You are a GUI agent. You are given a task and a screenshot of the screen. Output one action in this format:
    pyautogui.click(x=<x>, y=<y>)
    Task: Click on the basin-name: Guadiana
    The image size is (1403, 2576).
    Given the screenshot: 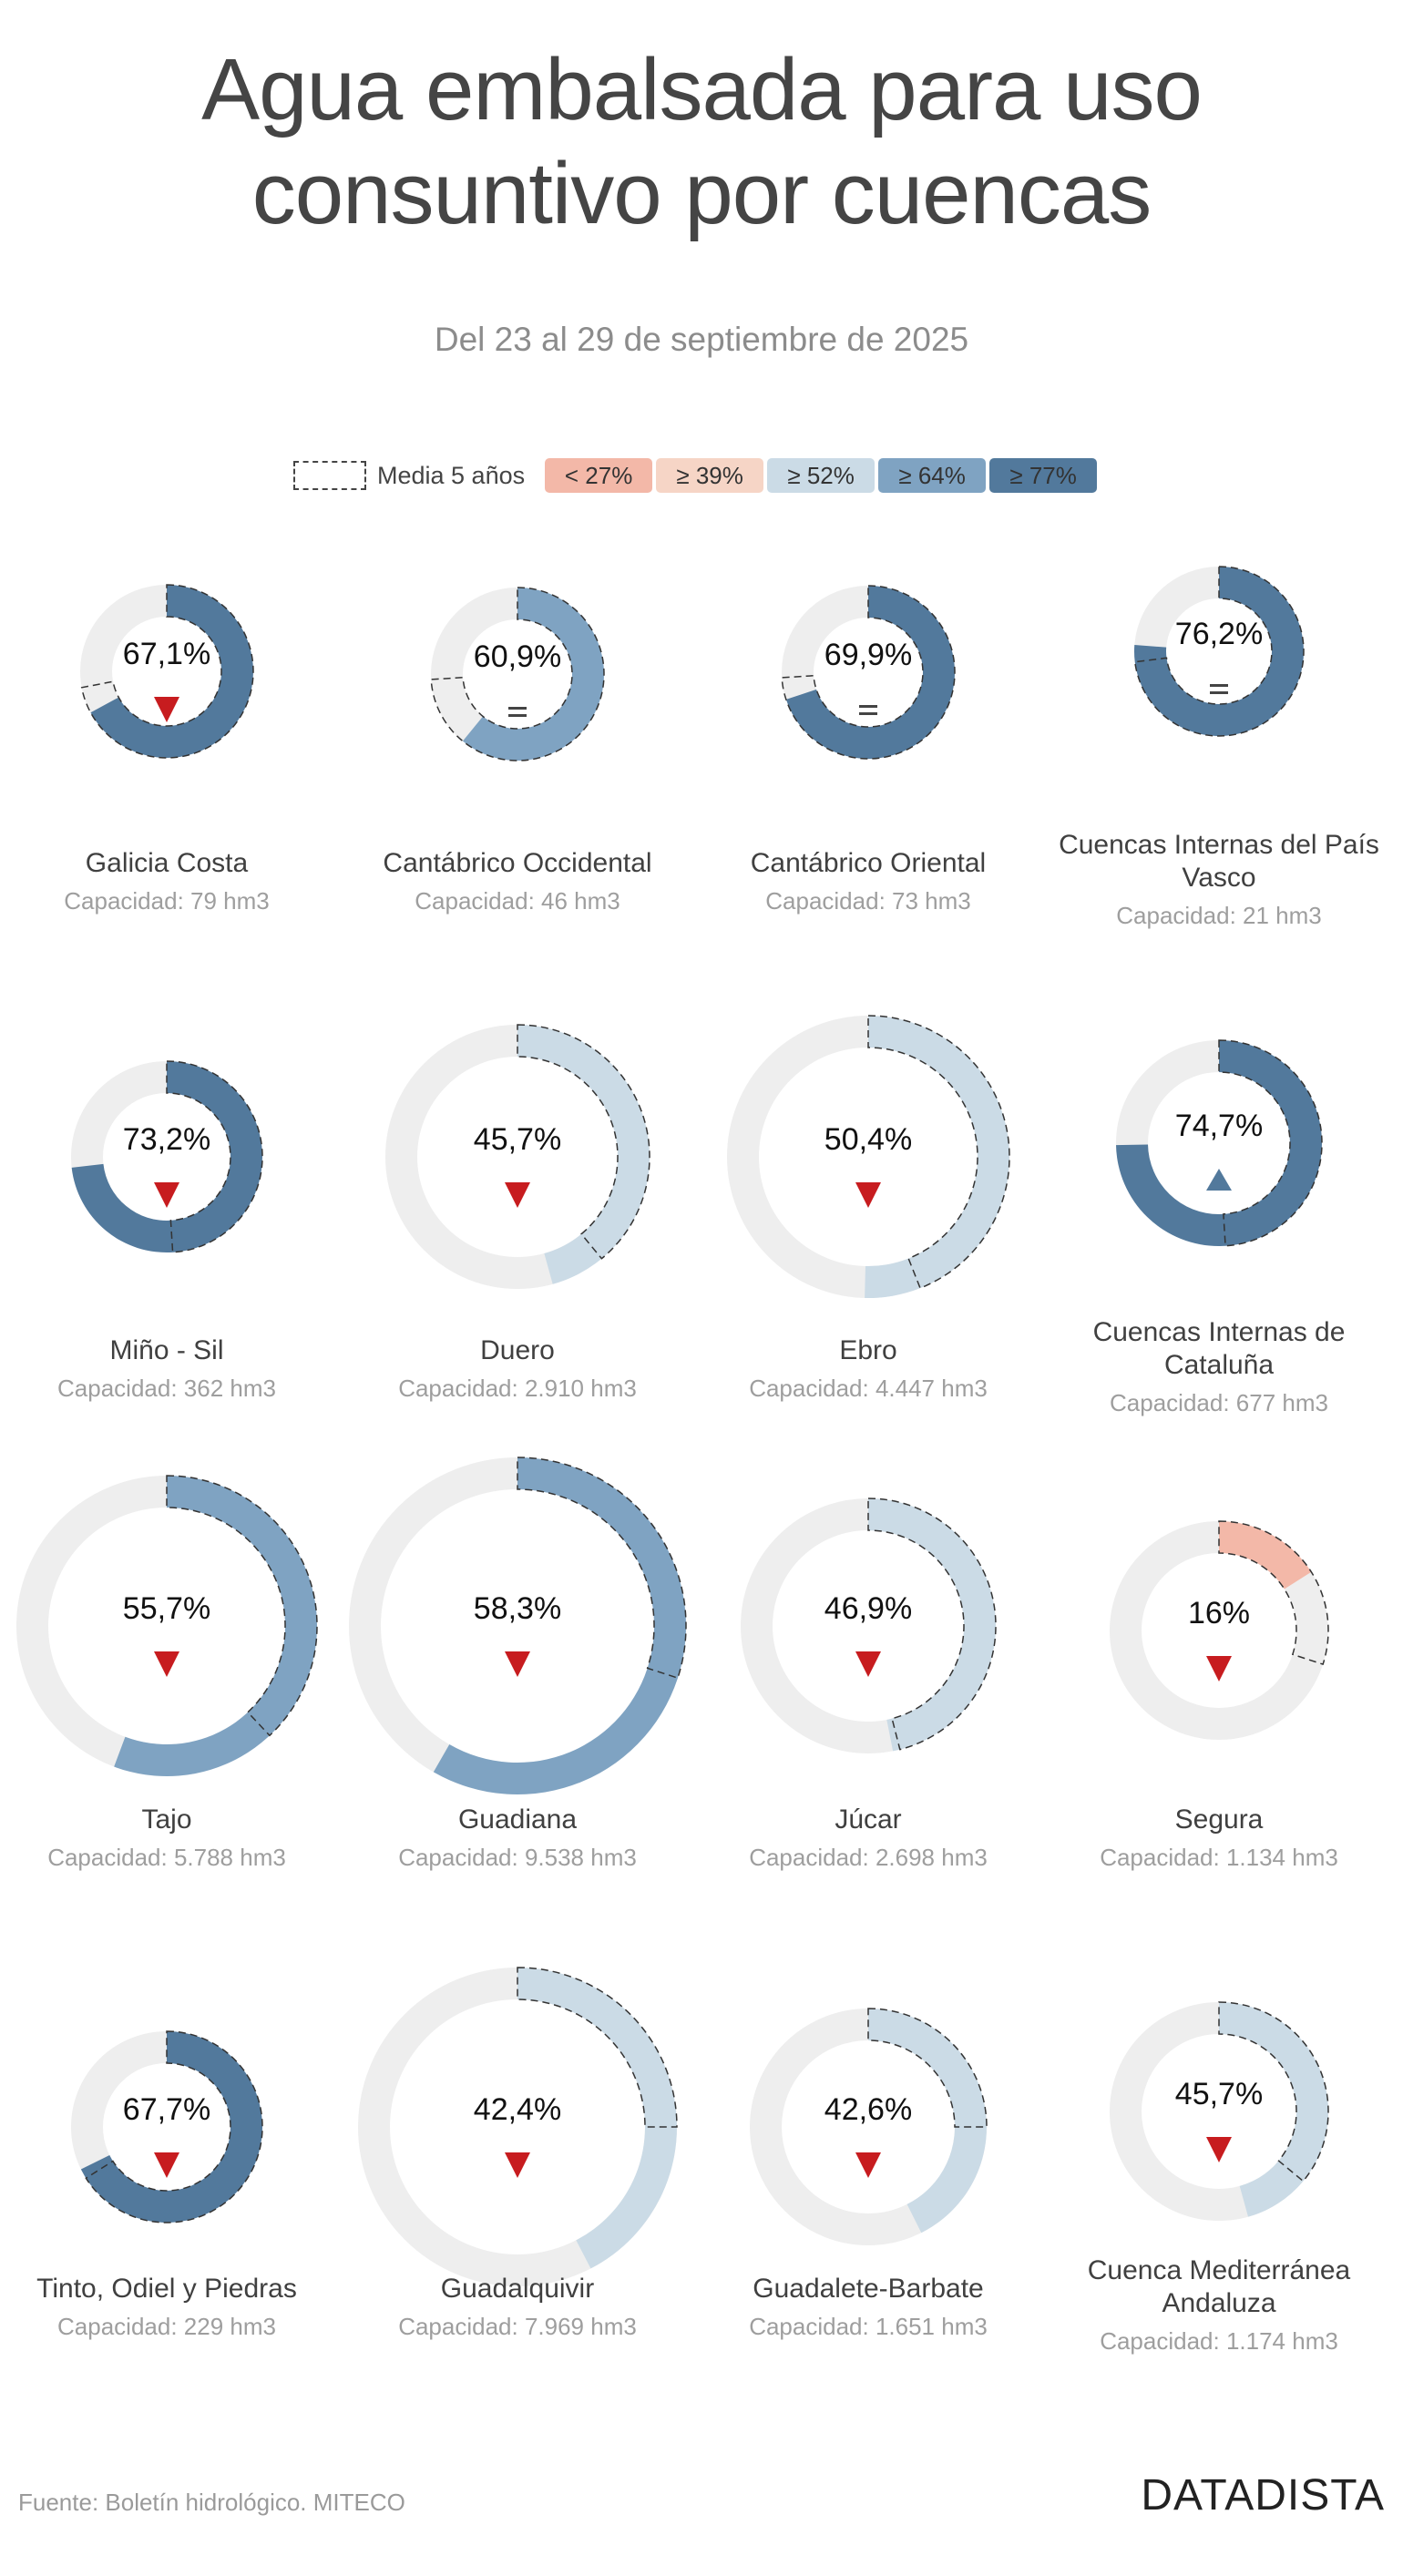 What is the action you would take?
    pyautogui.click(x=518, y=1819)
    